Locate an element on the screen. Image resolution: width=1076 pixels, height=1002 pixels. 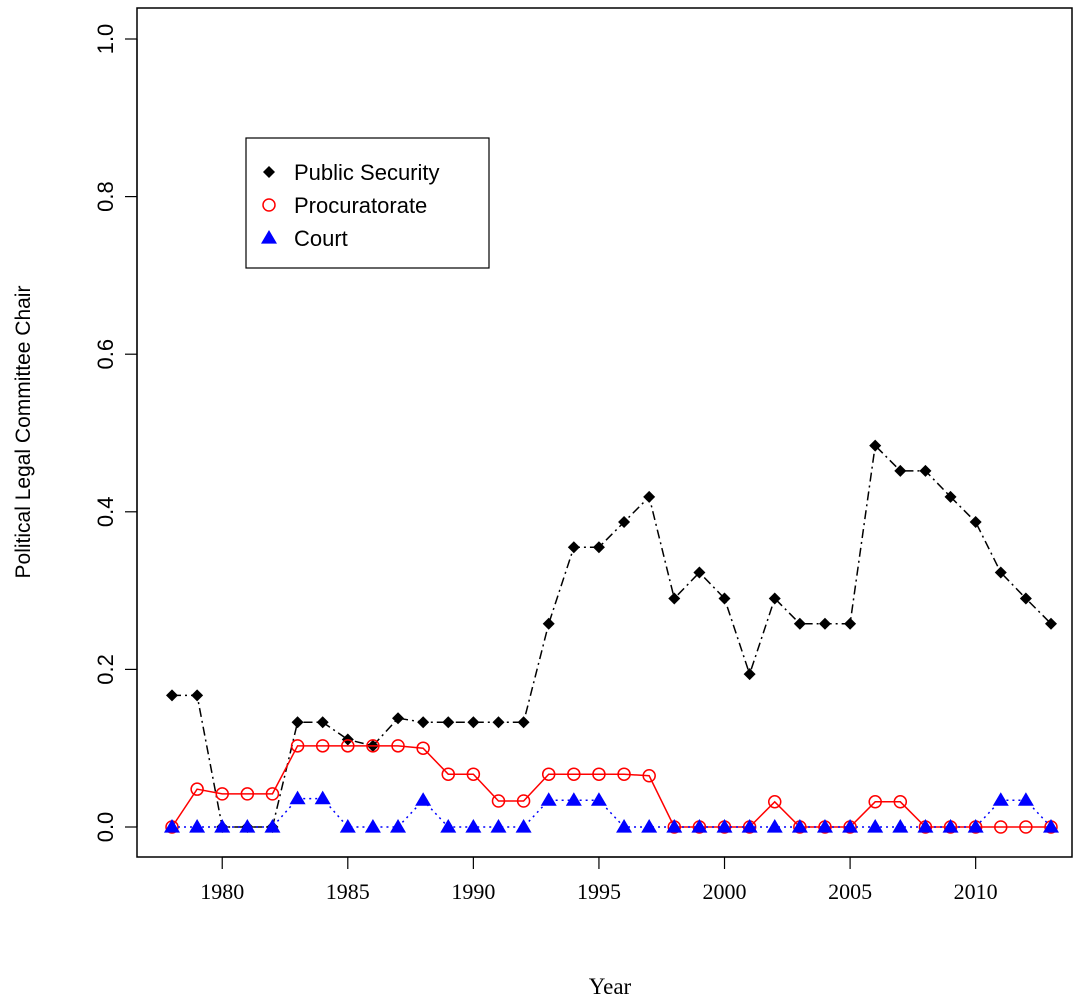
series-procuratorate is located at coordinates (611, 786).